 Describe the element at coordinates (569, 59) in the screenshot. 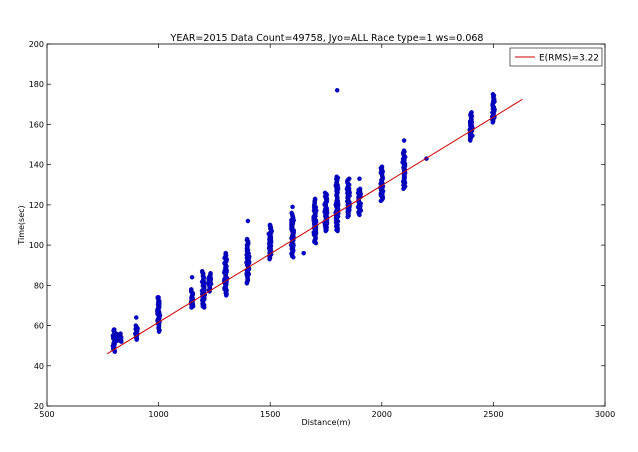

I see `legend-label: E(RMS)=3.22` at that location.